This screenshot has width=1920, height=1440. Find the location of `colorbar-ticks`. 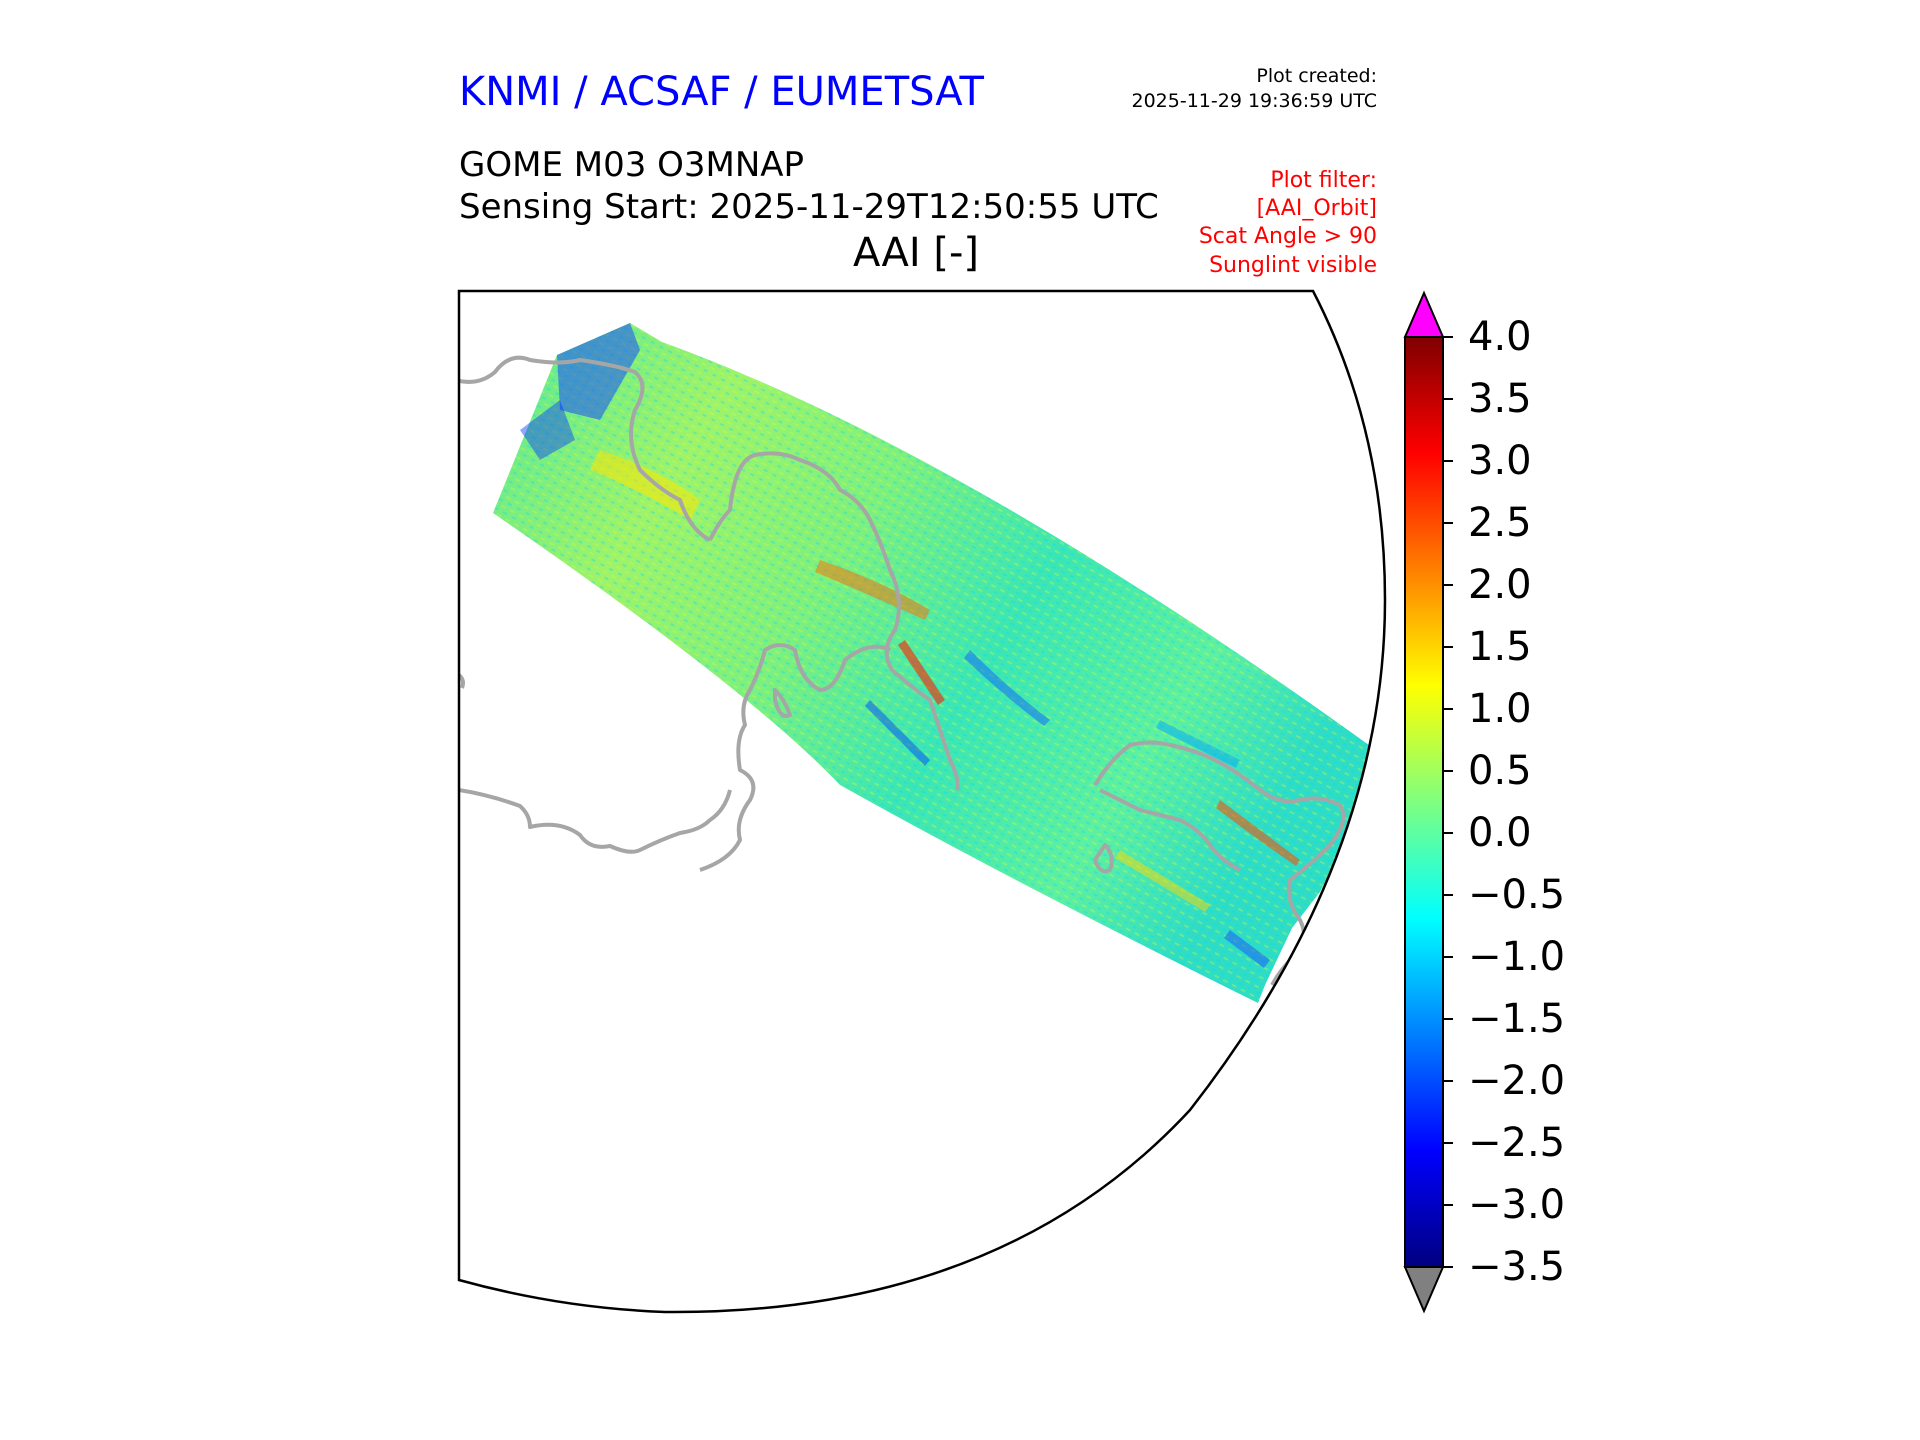

colorbar-ticks is located at coordinates (1448, 802).